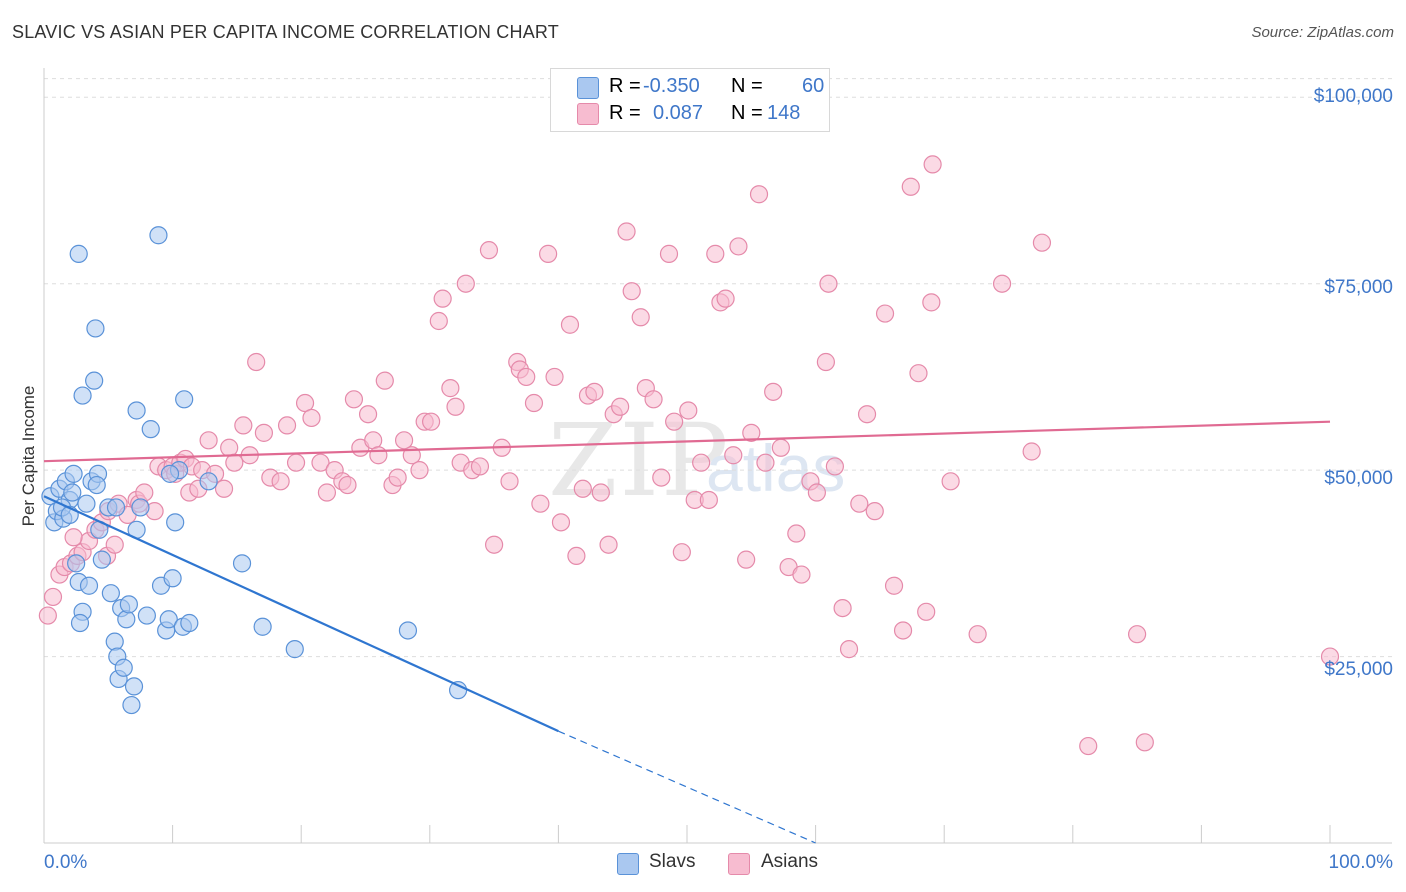 The width and height of the screenshot is (1406, 892). Describe the element at coordinates (1360, 862) in the screenshot. I see `x-tick-max: 100.0%` at that location.